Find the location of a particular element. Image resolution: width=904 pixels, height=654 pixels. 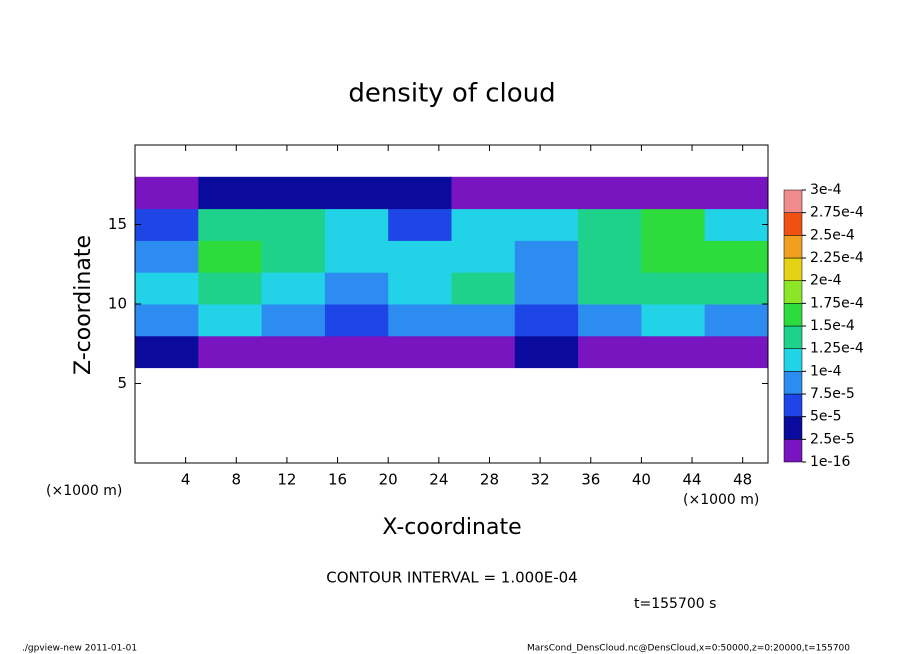

contour-interval: CONTOUR INTERVAL = 1.000E-04 is located at coordinates (451, 578).